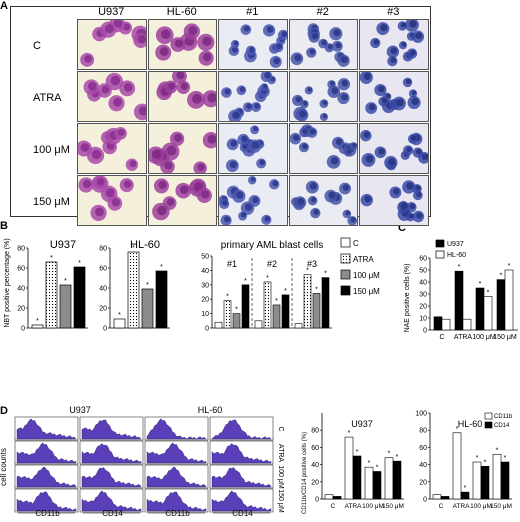 This screenshot has width=520, height=522. What do you see at coordinates (402, 228) in the screenshot?
I see `panel-label-c: C` at bounding box center [402, 228].